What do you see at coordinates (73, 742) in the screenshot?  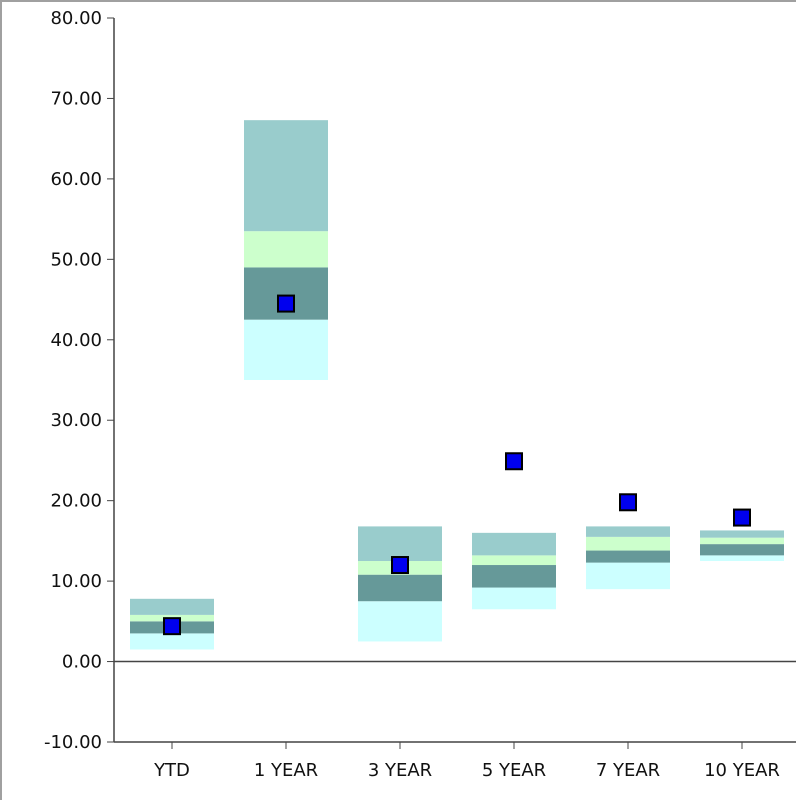 I see `y-tick-label-9: -10.00` at bounding box center [73, 742].